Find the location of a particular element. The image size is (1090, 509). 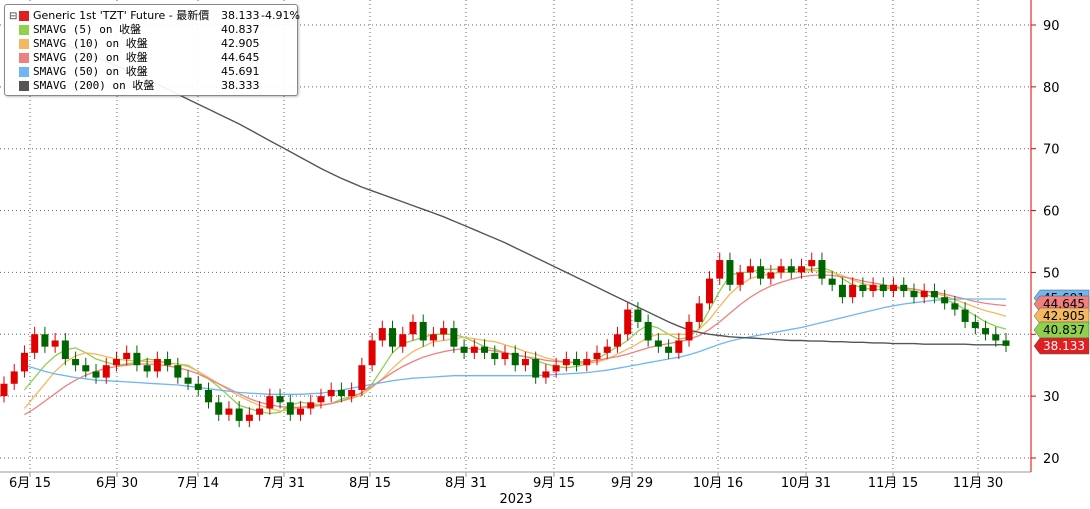

legend-value: 45.691 is located at coordinates (240, 71).